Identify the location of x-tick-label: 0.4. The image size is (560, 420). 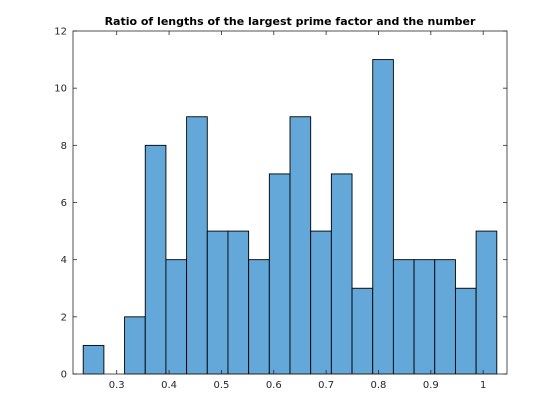
(169, 385).